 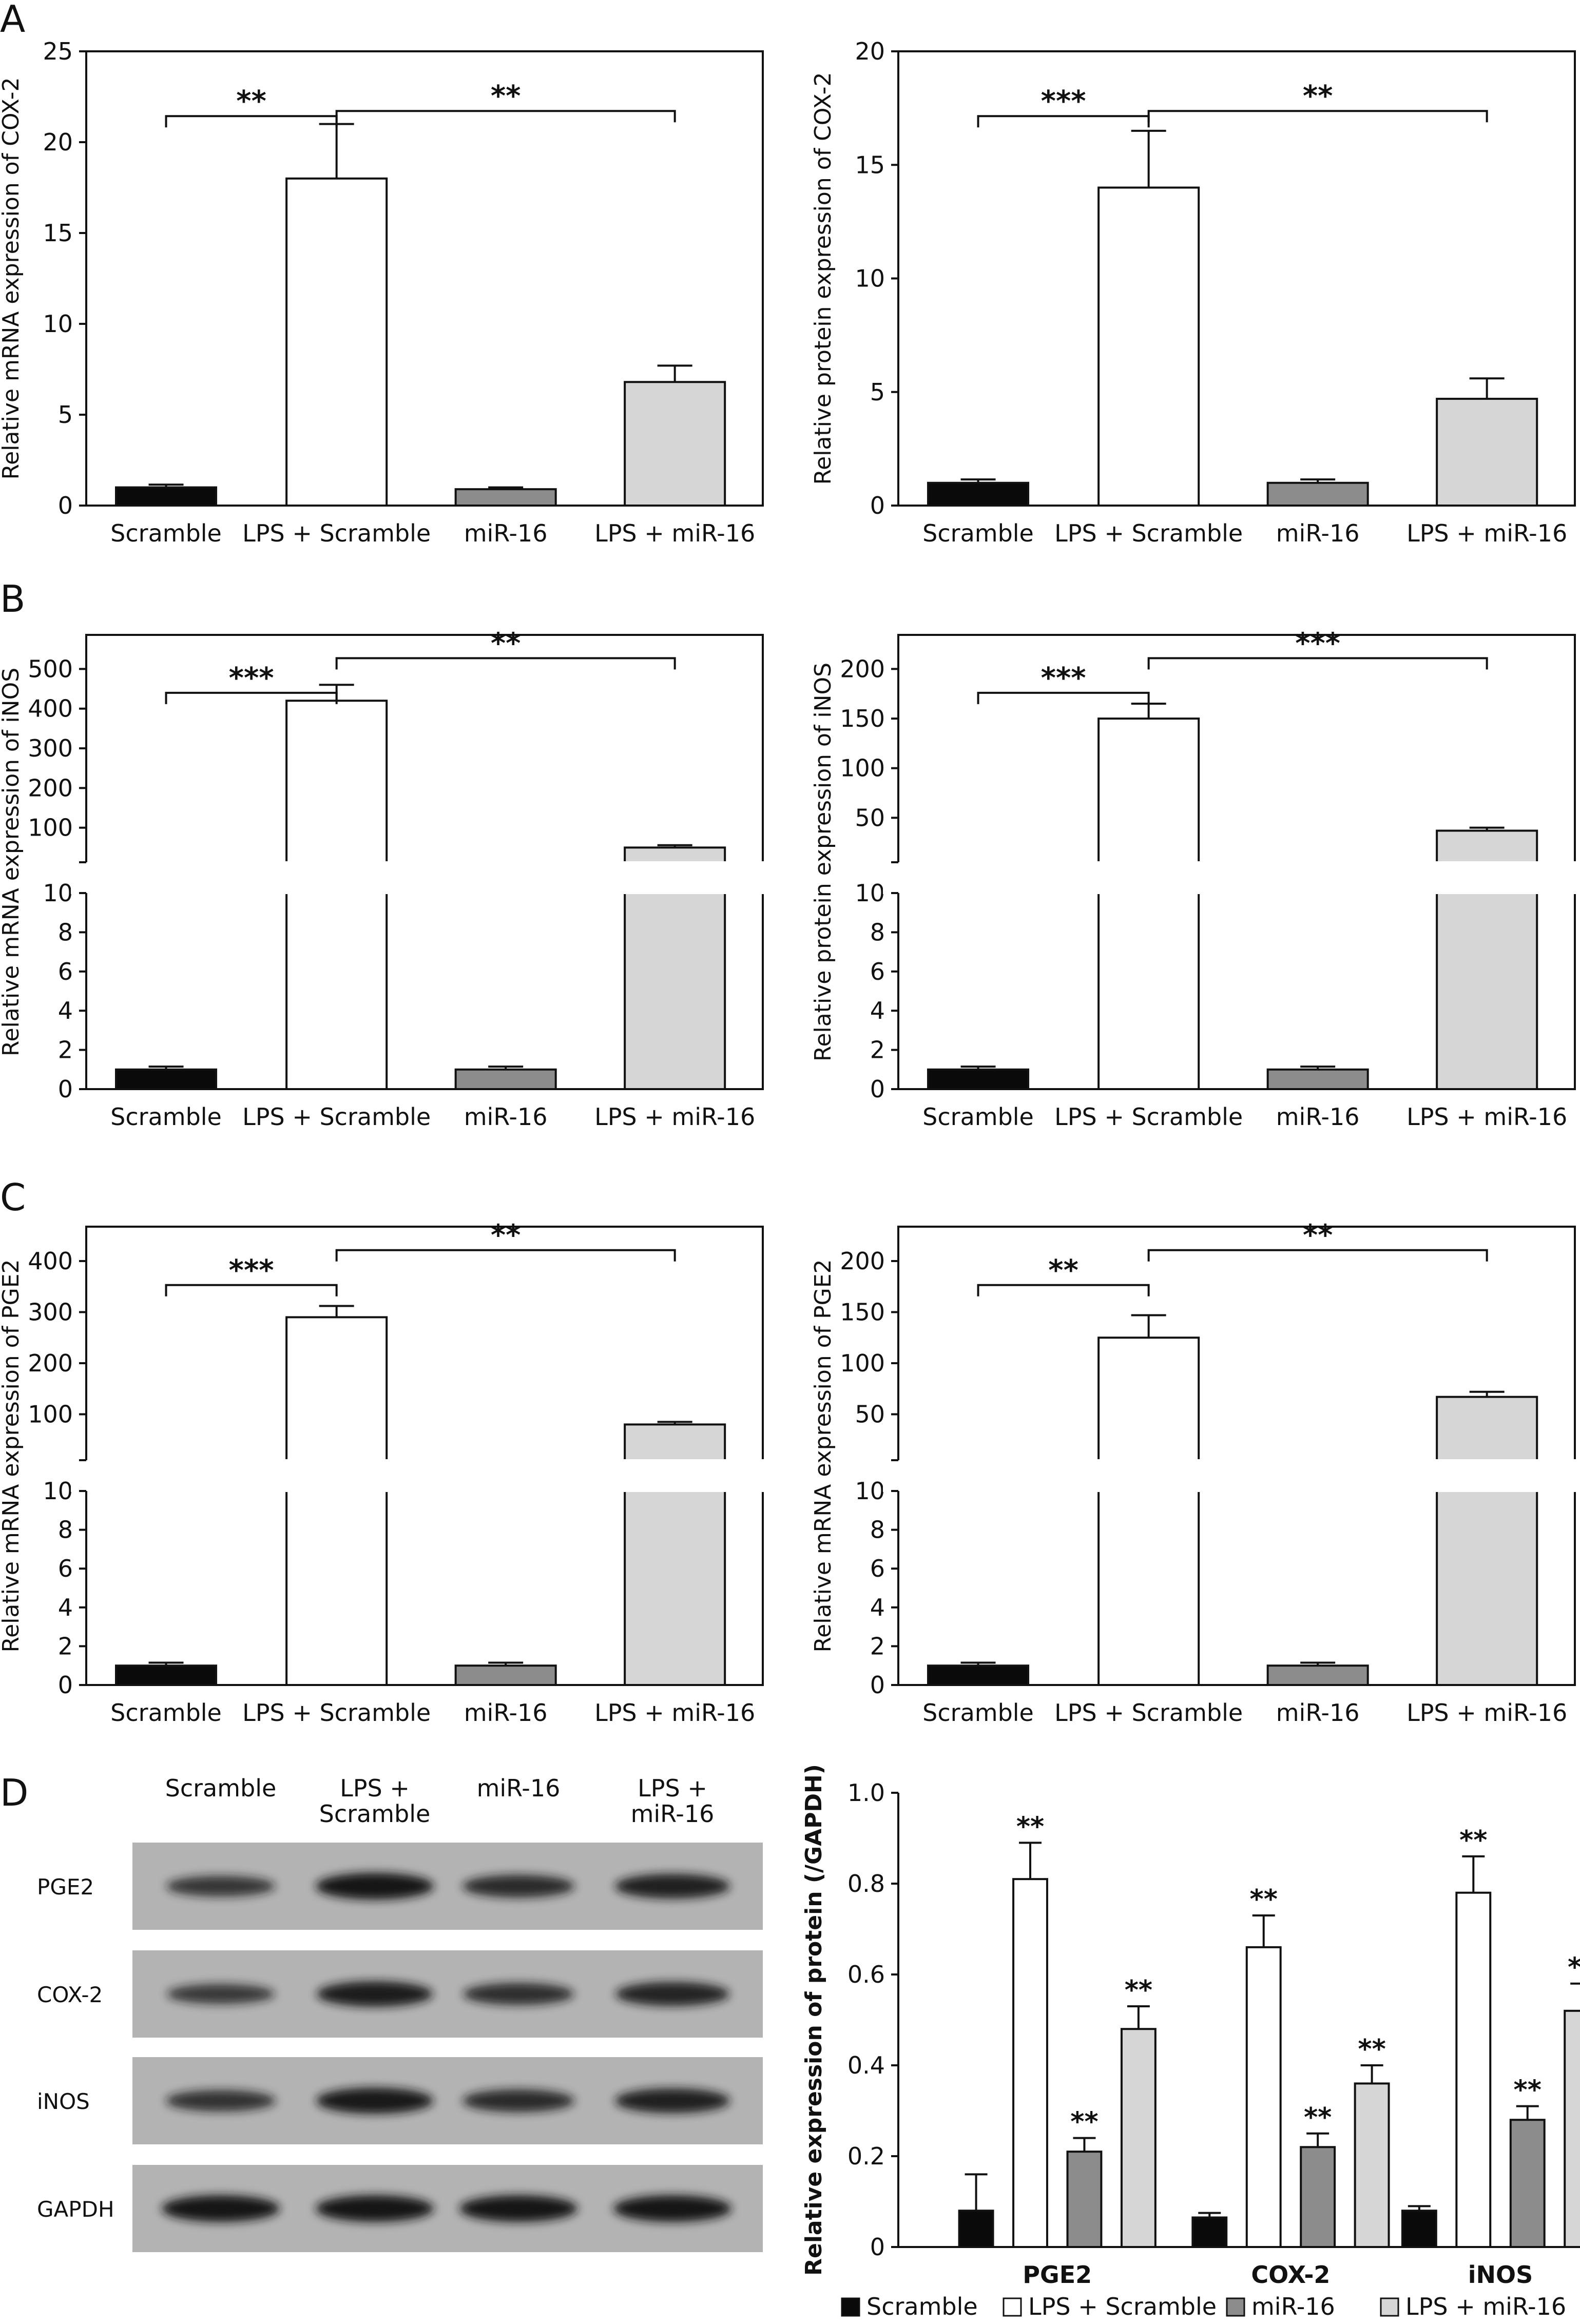 What do you see at coordinates (866, 1793) in the screenshot?
I see `y-tick-label: 1.0` at bounding box center [866, 1793].